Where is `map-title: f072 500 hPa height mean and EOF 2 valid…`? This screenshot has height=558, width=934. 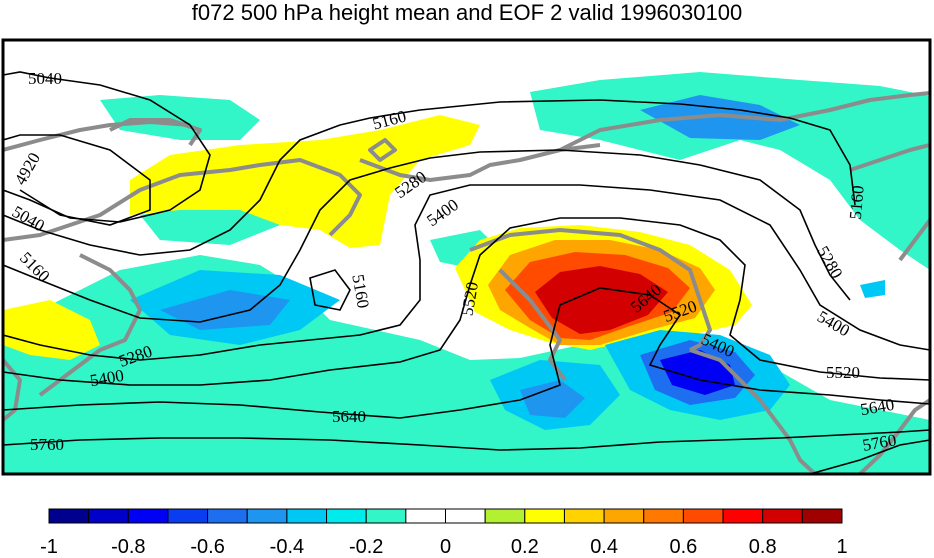 map-title: f072 500 hPa height mean and EOF 2 valid… is located at coordinates (467, 12).